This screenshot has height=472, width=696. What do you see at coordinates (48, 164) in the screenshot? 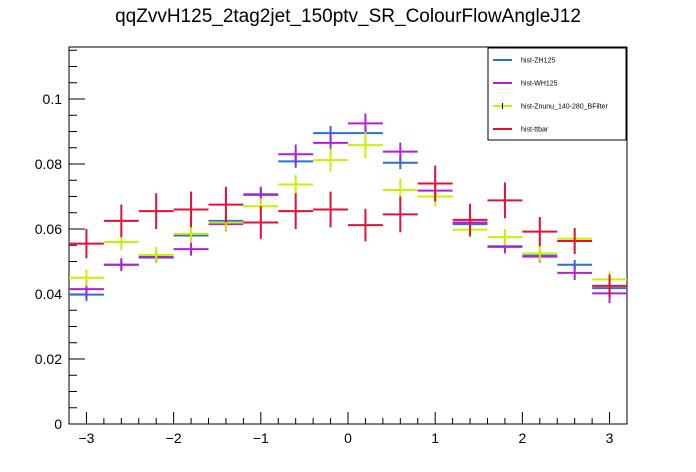
I see `y-tick-label: 0.08` at bounding box center [48, 164].